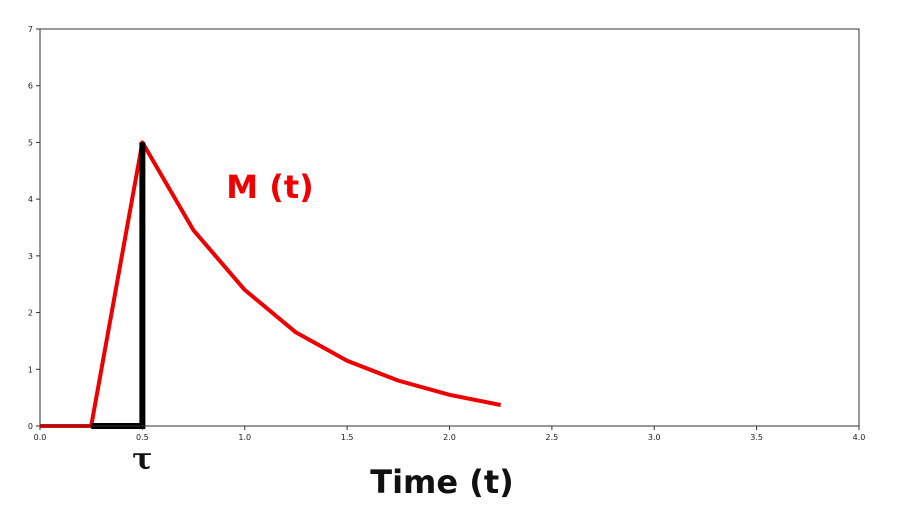 Image resolution: width=901 pixels, height=516 pixels. What do you see at coordinates (142, 459) in the screenshot?
I see `tau-label: τ` at bounding box center [142, 459].